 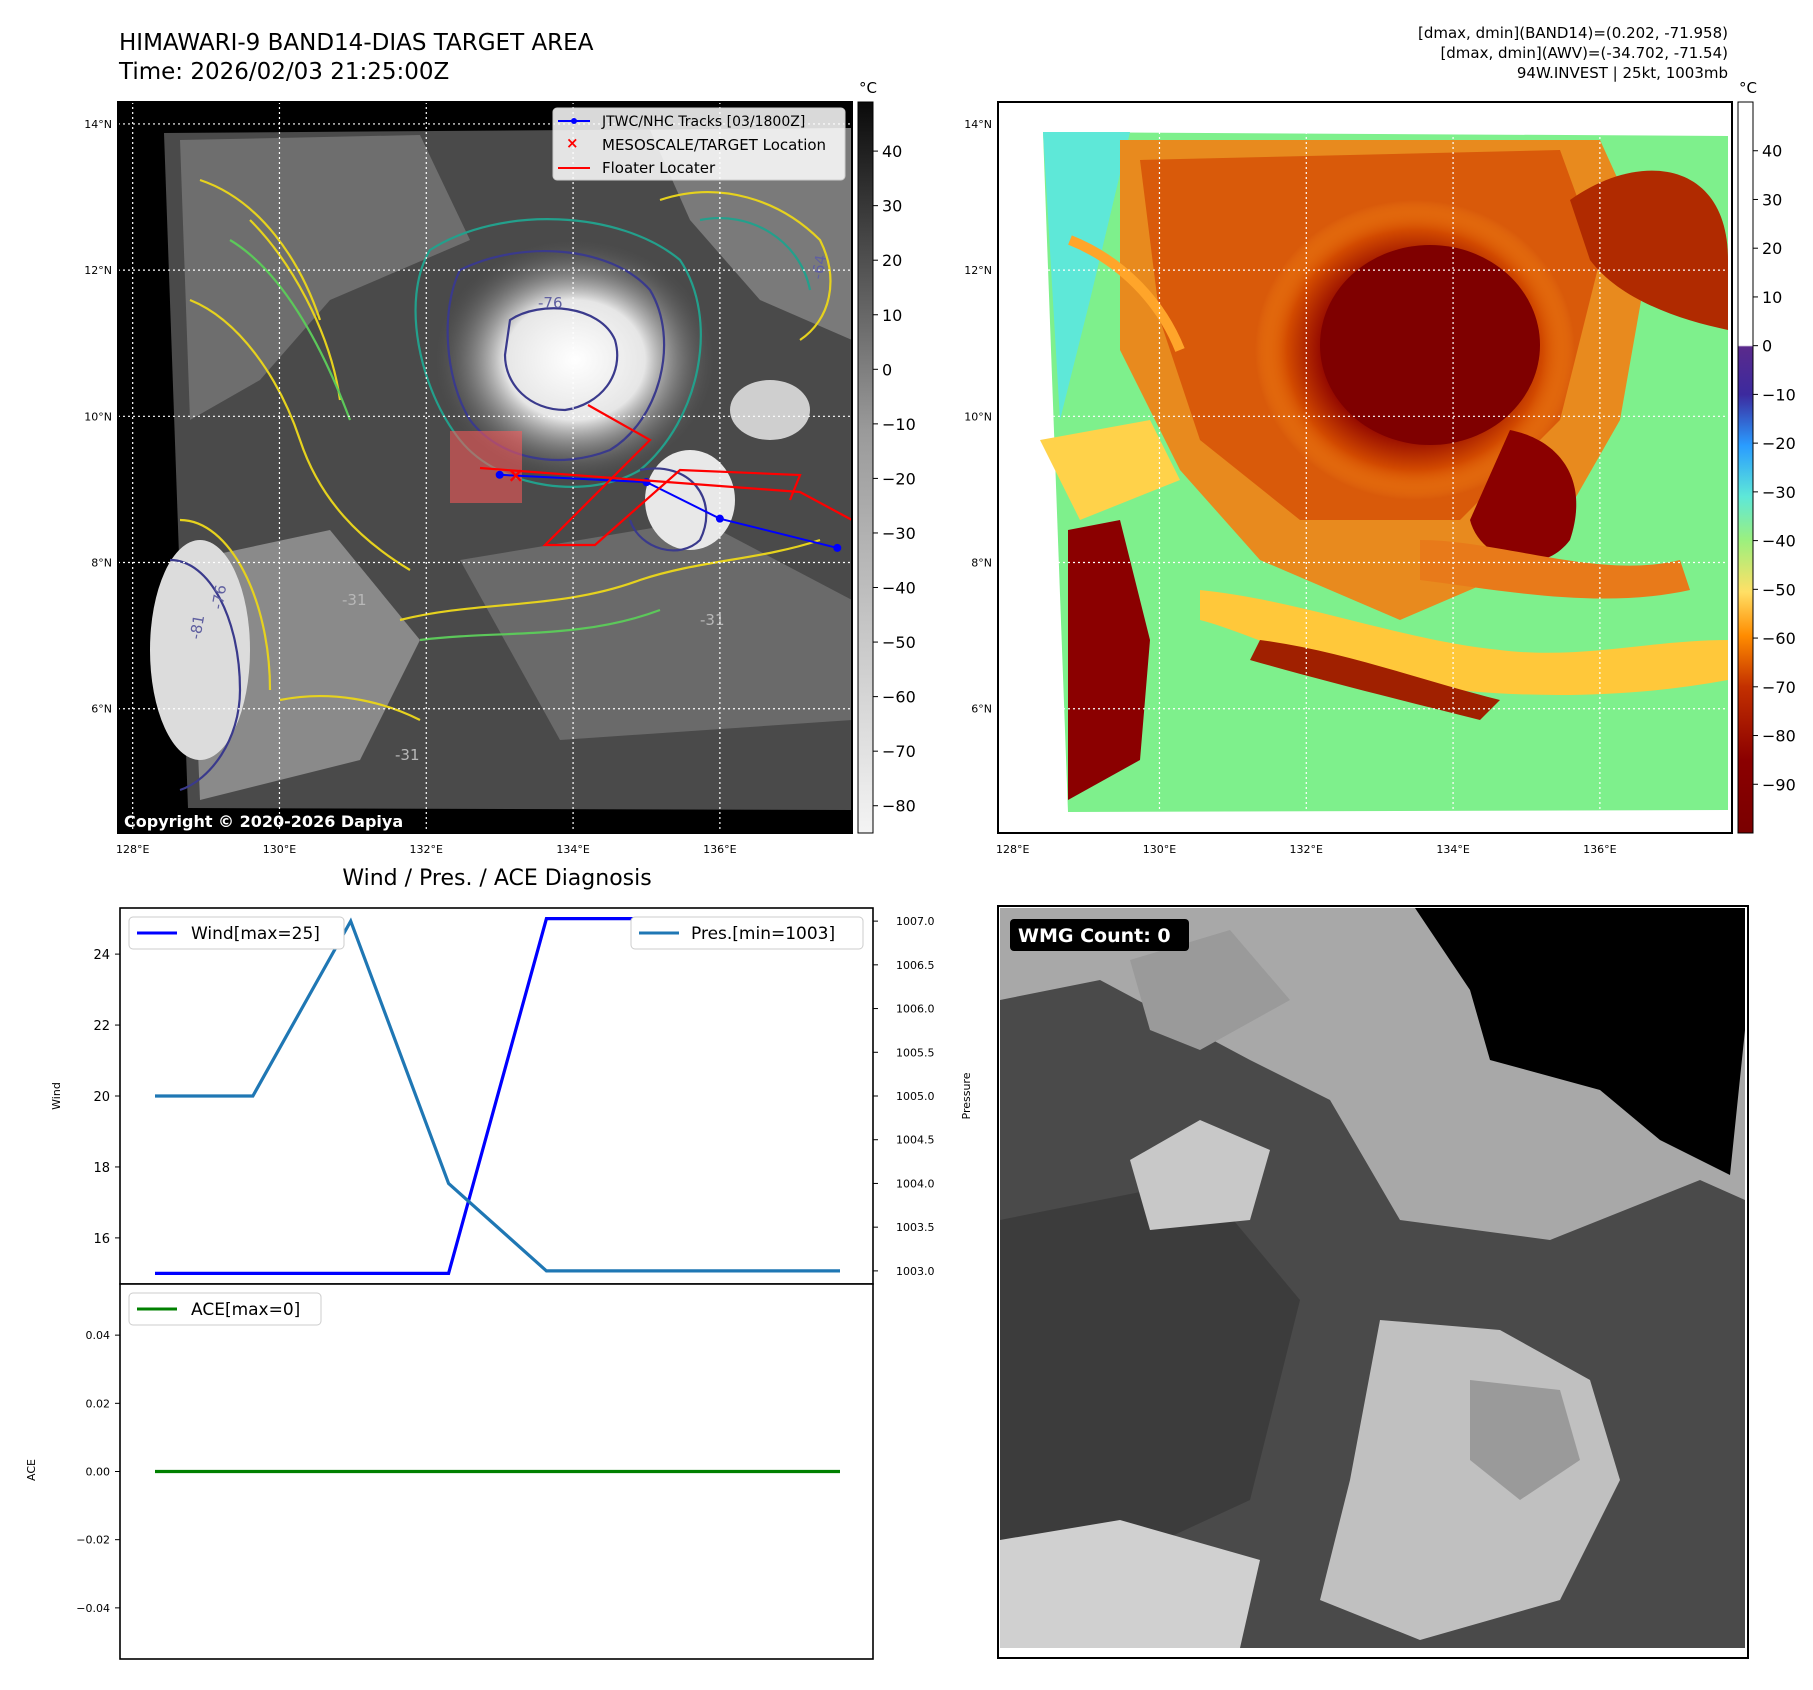 I want to click on awv-colorbar: °C 40 30 20 10 0 −10 −20 −30 −40 −50 −60 −70 −80 −90, so click(x=1766, y=456).